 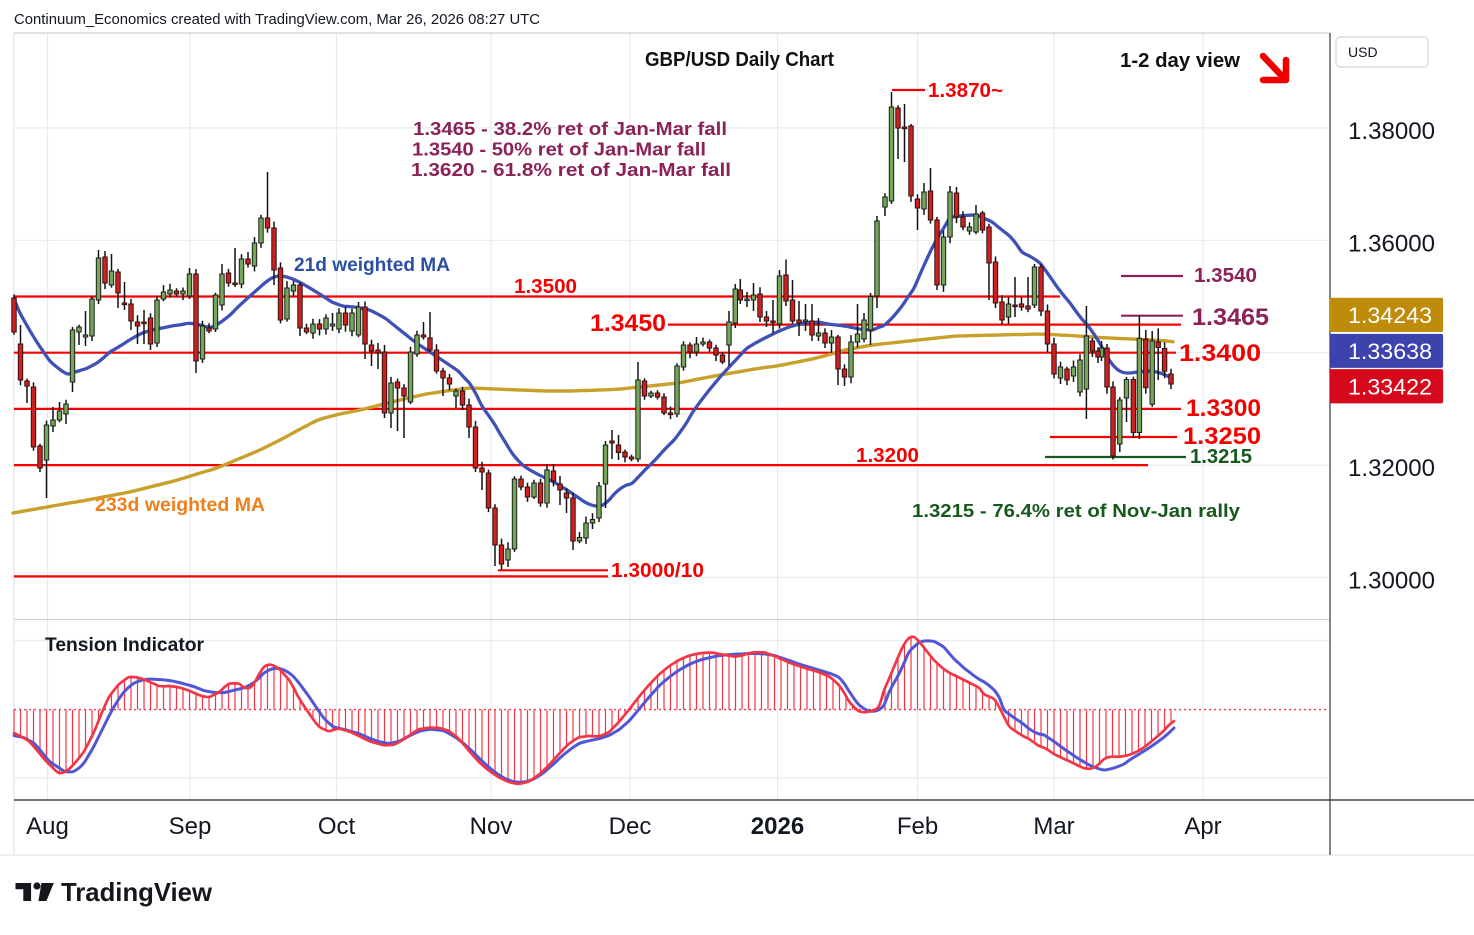 What do you see at coordinates (1221, 457) in the screenshot?
I see `svg-text: 1.3215` at bounding box center [1221, 457].